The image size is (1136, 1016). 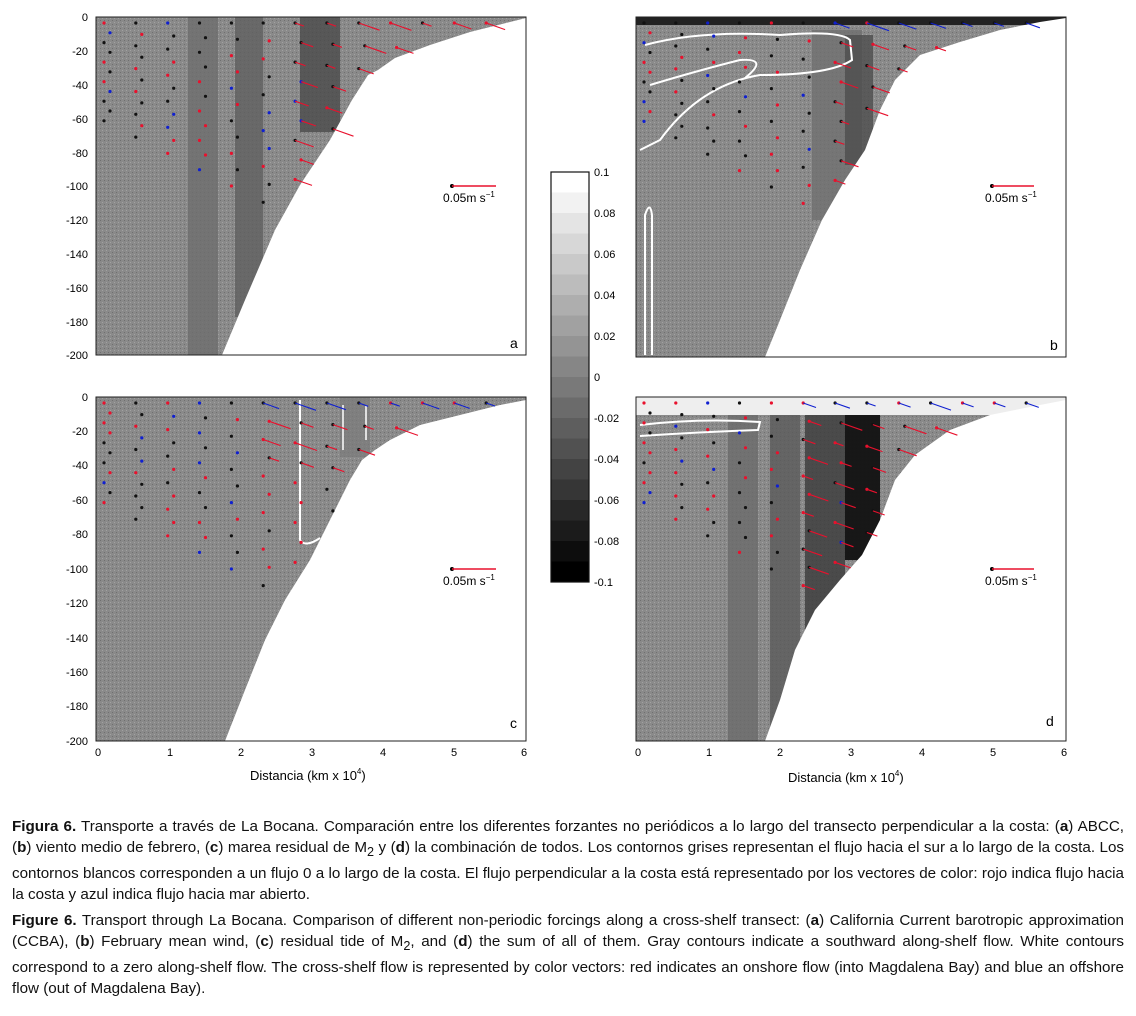 What do you see at coordinates (85, 18) in the screenshot?
I see `y-tick: 0` at bounding box center [85, 18].